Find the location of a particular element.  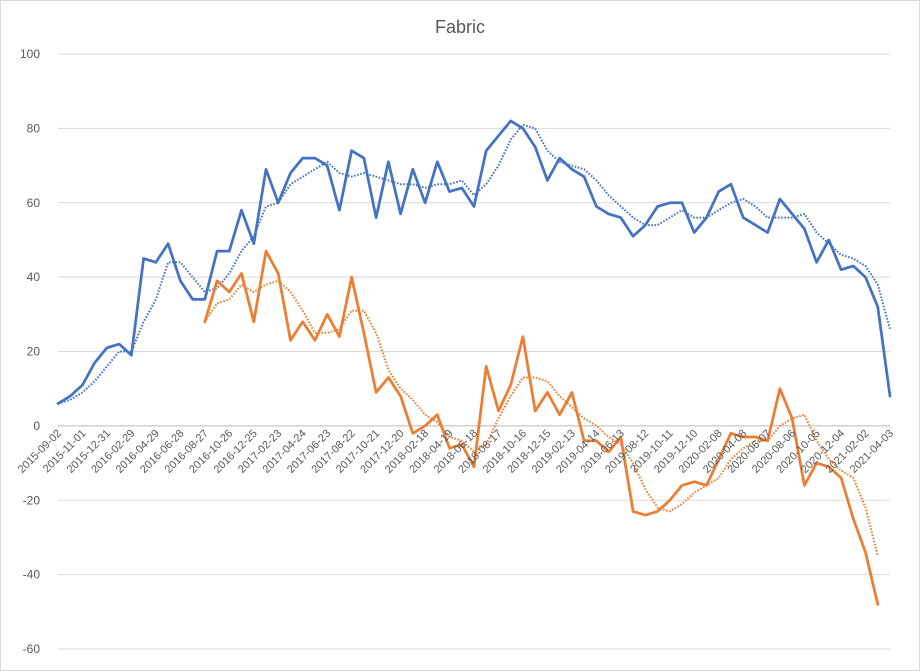

y-tick-label: 80 is located at coordinates (34, 128).